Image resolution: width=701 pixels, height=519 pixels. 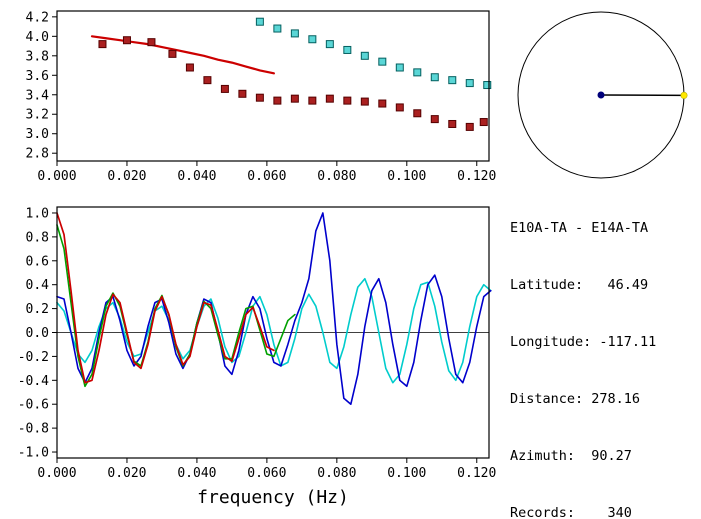 What do you see at coordinates (37, 237) in the screenshot?
I see `y-tick-label: 0.8` at bounding box center [37, 237].